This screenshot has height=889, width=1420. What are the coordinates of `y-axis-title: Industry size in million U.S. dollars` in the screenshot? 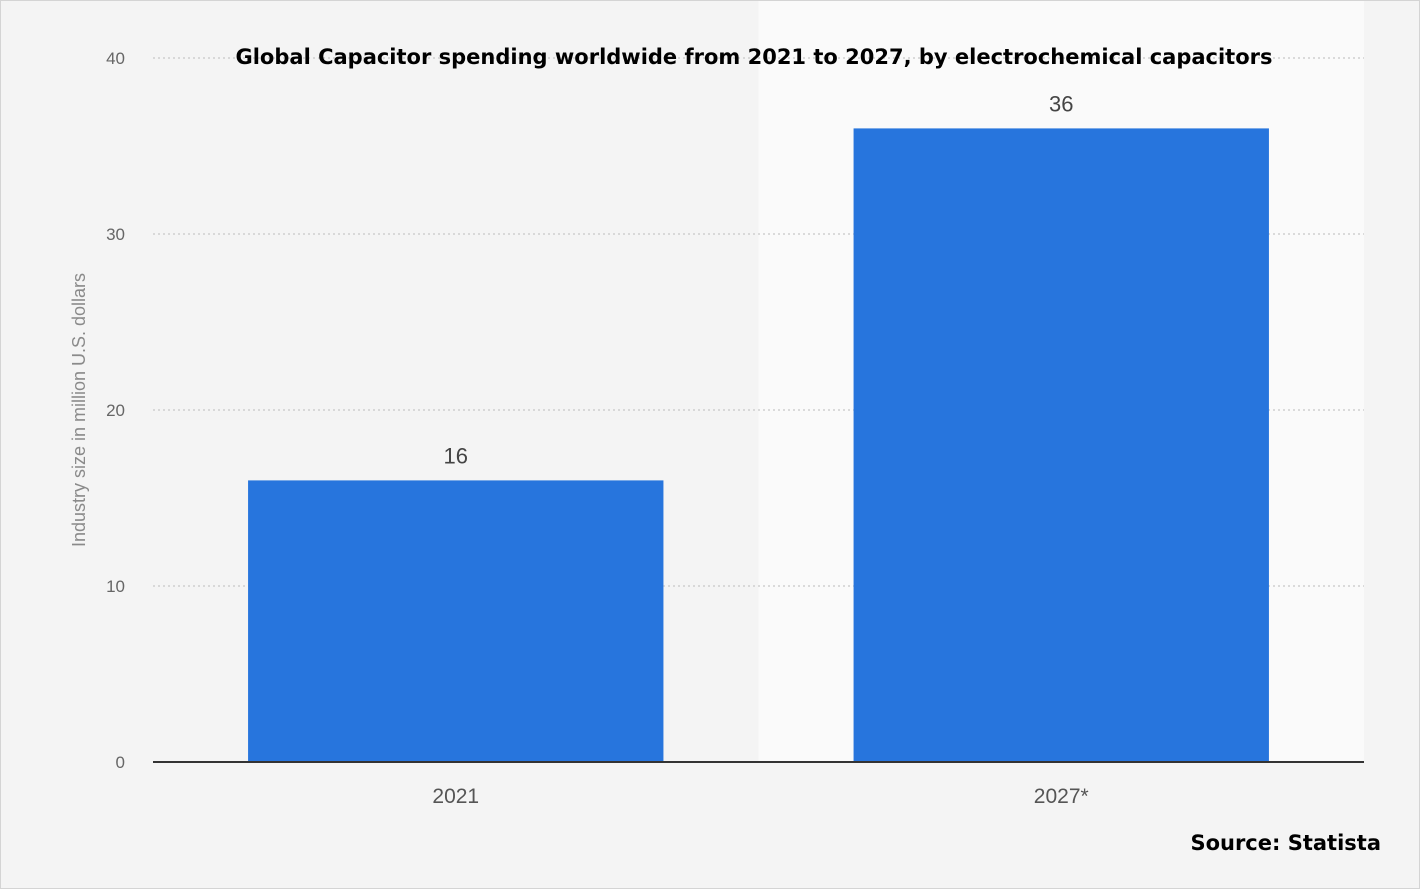 It's located at (79, 410).